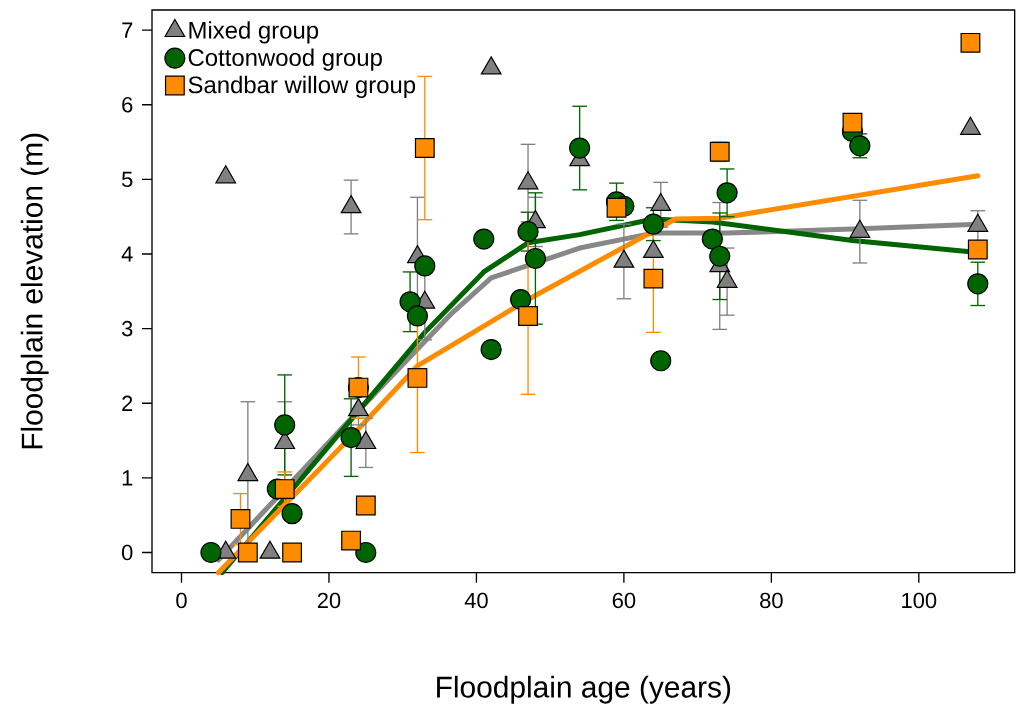 Image resolution: width=1019 pixels, height=710 pixels. I want to click on y-tick-label: 3, so click(127, 328).